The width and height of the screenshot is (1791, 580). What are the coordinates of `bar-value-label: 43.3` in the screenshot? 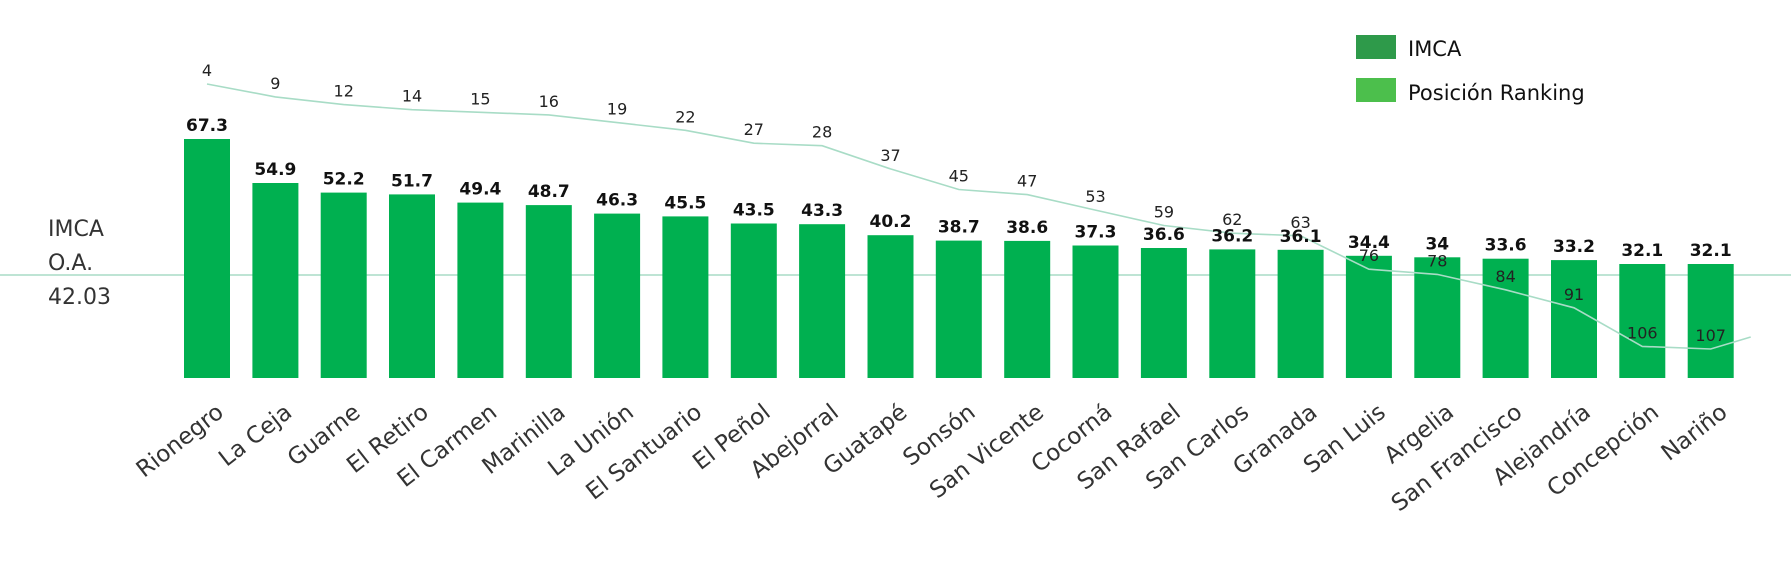 It's located at (822, 211).